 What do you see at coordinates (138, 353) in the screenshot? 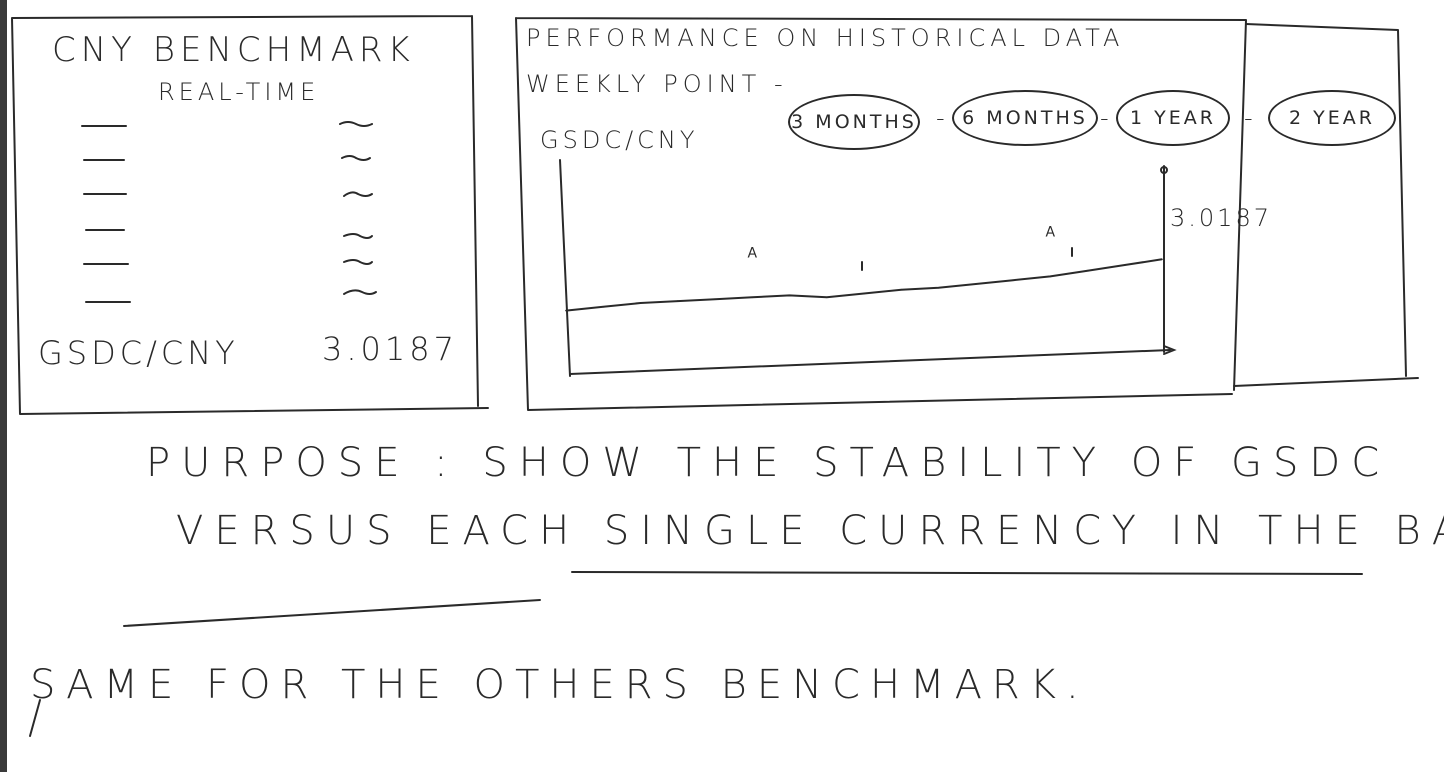
I see `left-panel-pair: GSDC/CNY` at bounding box center [138, 353].